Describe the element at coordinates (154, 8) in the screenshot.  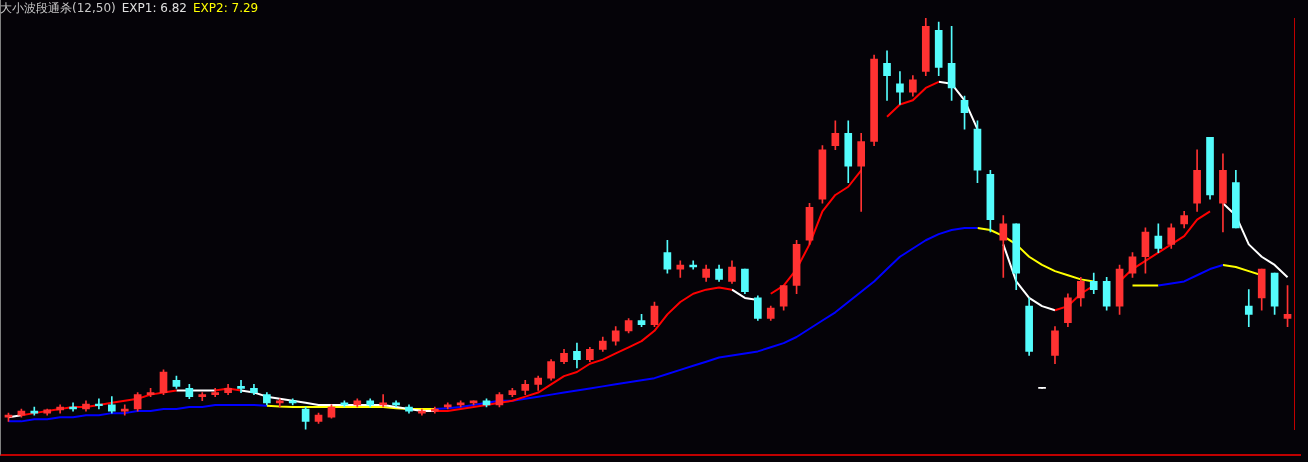
I see `text: EXP1: 6.82` at that location.